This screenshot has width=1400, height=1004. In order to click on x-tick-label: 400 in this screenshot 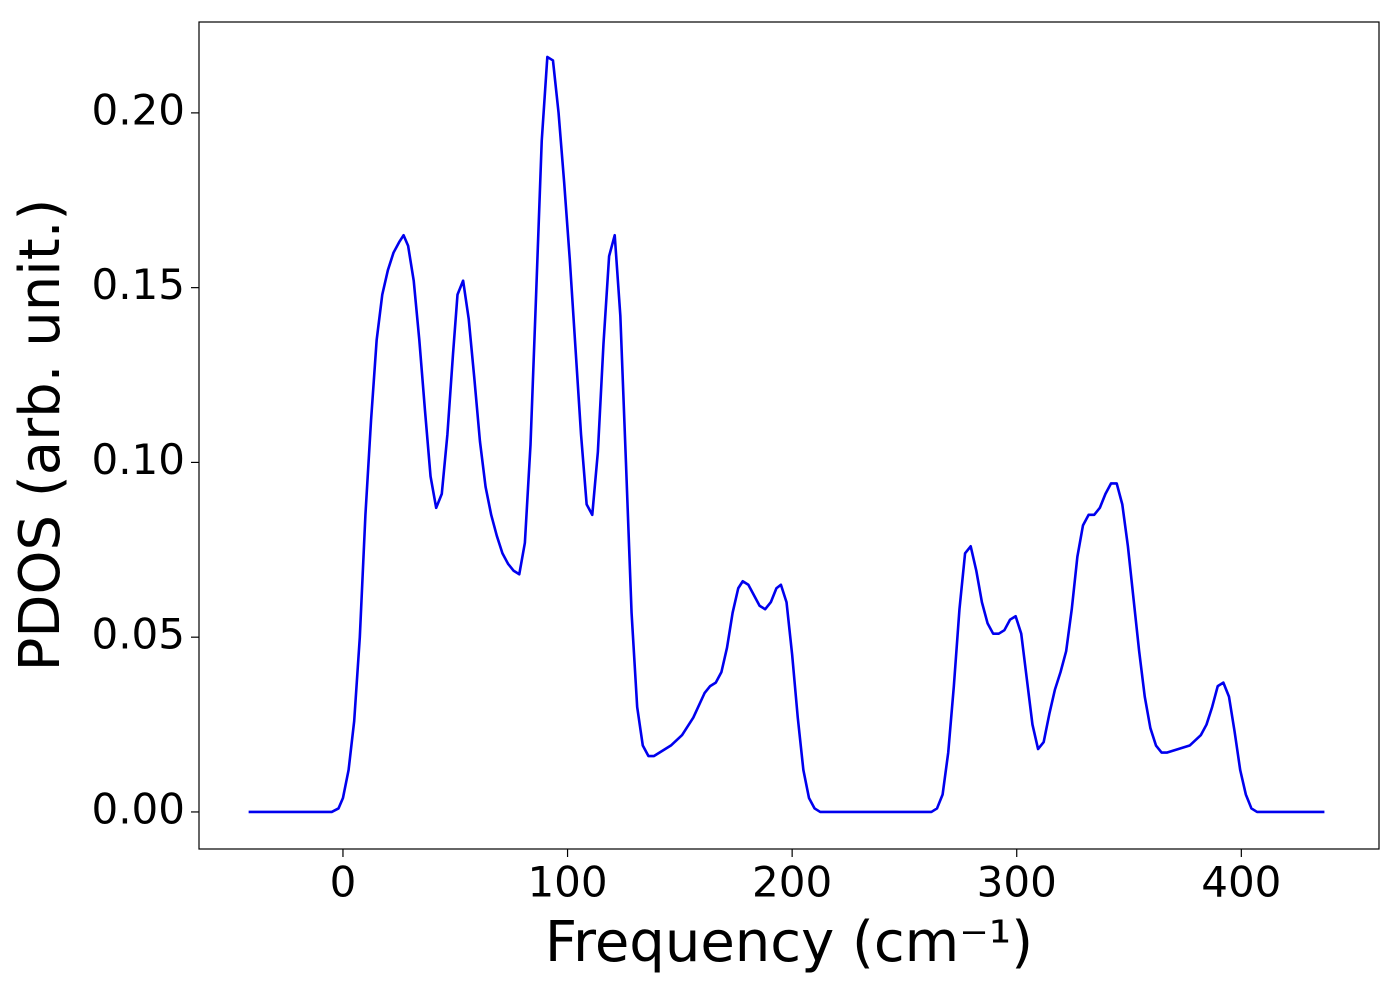, I will do `click(1241, 882)`.